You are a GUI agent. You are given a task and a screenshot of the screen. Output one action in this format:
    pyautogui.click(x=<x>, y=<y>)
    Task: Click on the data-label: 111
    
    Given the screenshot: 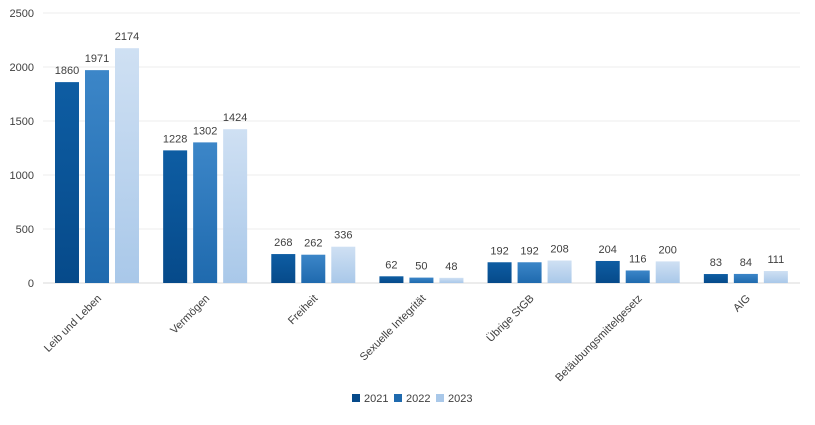 What is the action you would take?
    pyautogui.click(x=775, y=260)
    